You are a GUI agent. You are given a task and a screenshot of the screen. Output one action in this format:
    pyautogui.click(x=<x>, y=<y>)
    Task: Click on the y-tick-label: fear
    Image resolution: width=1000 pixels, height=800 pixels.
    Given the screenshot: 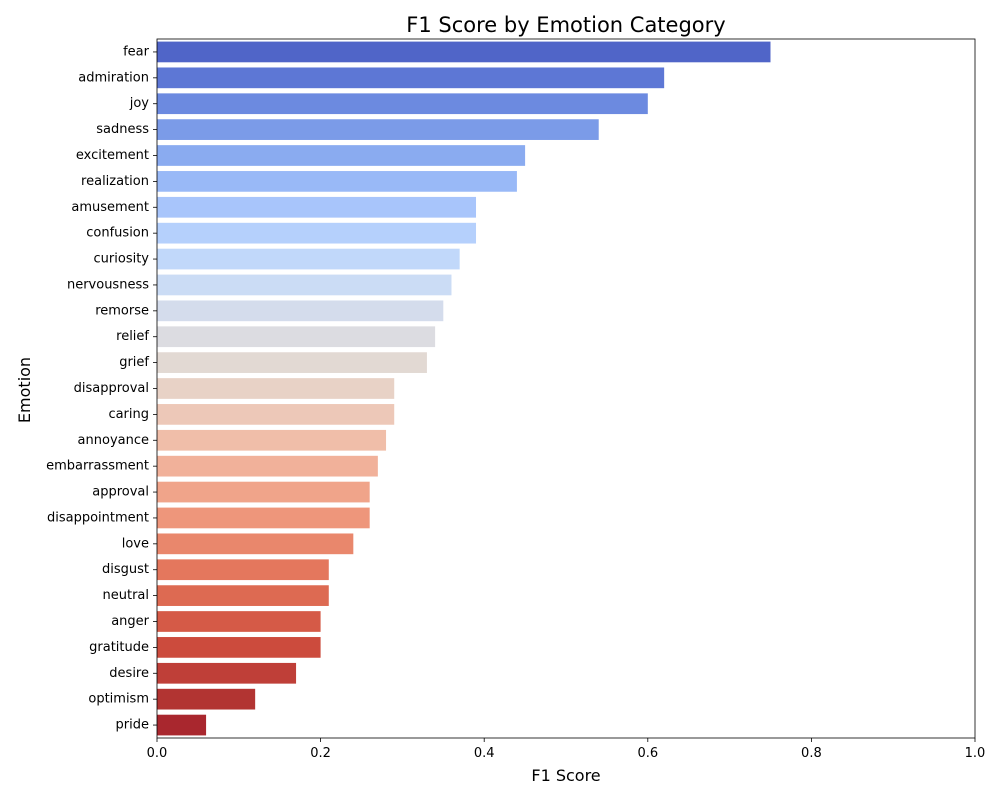 What is the action you would take?
    pyautogui.click(x=136, y=51)
    